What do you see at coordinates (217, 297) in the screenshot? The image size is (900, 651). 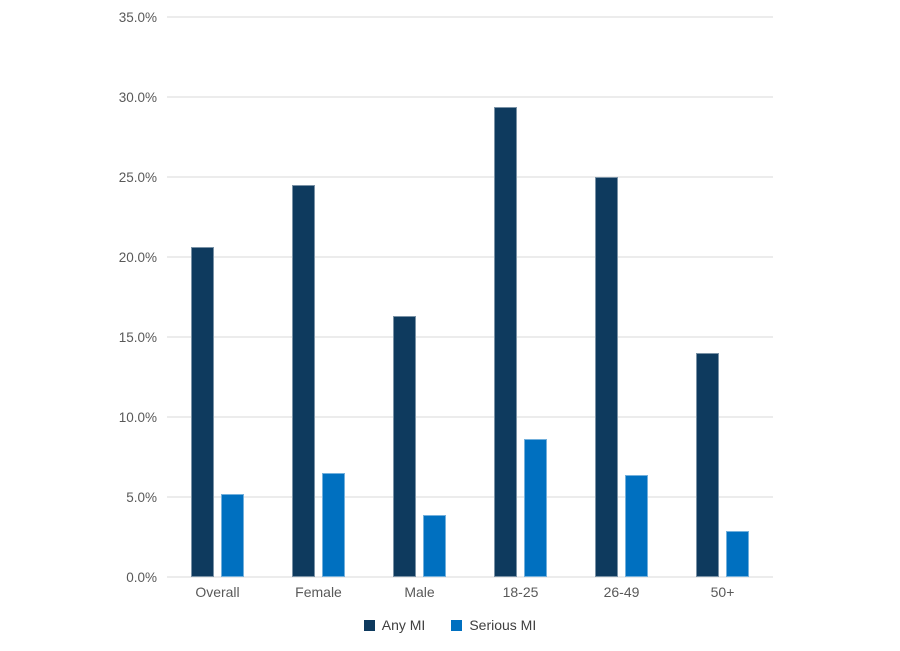 I see `bar-group-overall` at bounding box center [217, 297].